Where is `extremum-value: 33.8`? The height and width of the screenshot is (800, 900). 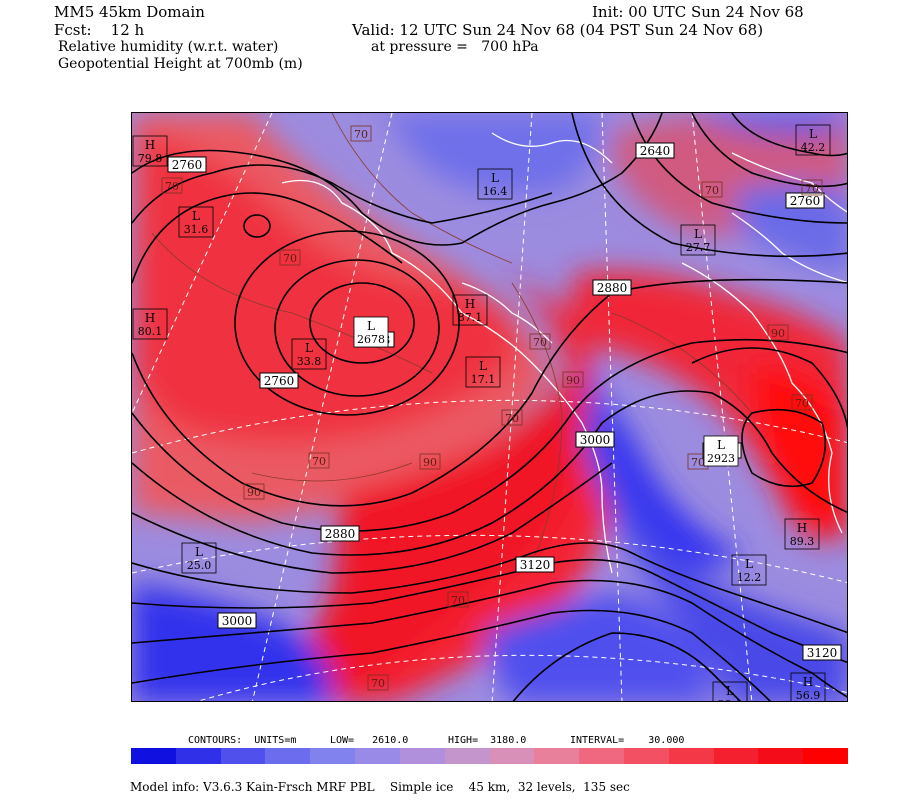
extremum-value: 33.8 is located at coordinates (309, 361).